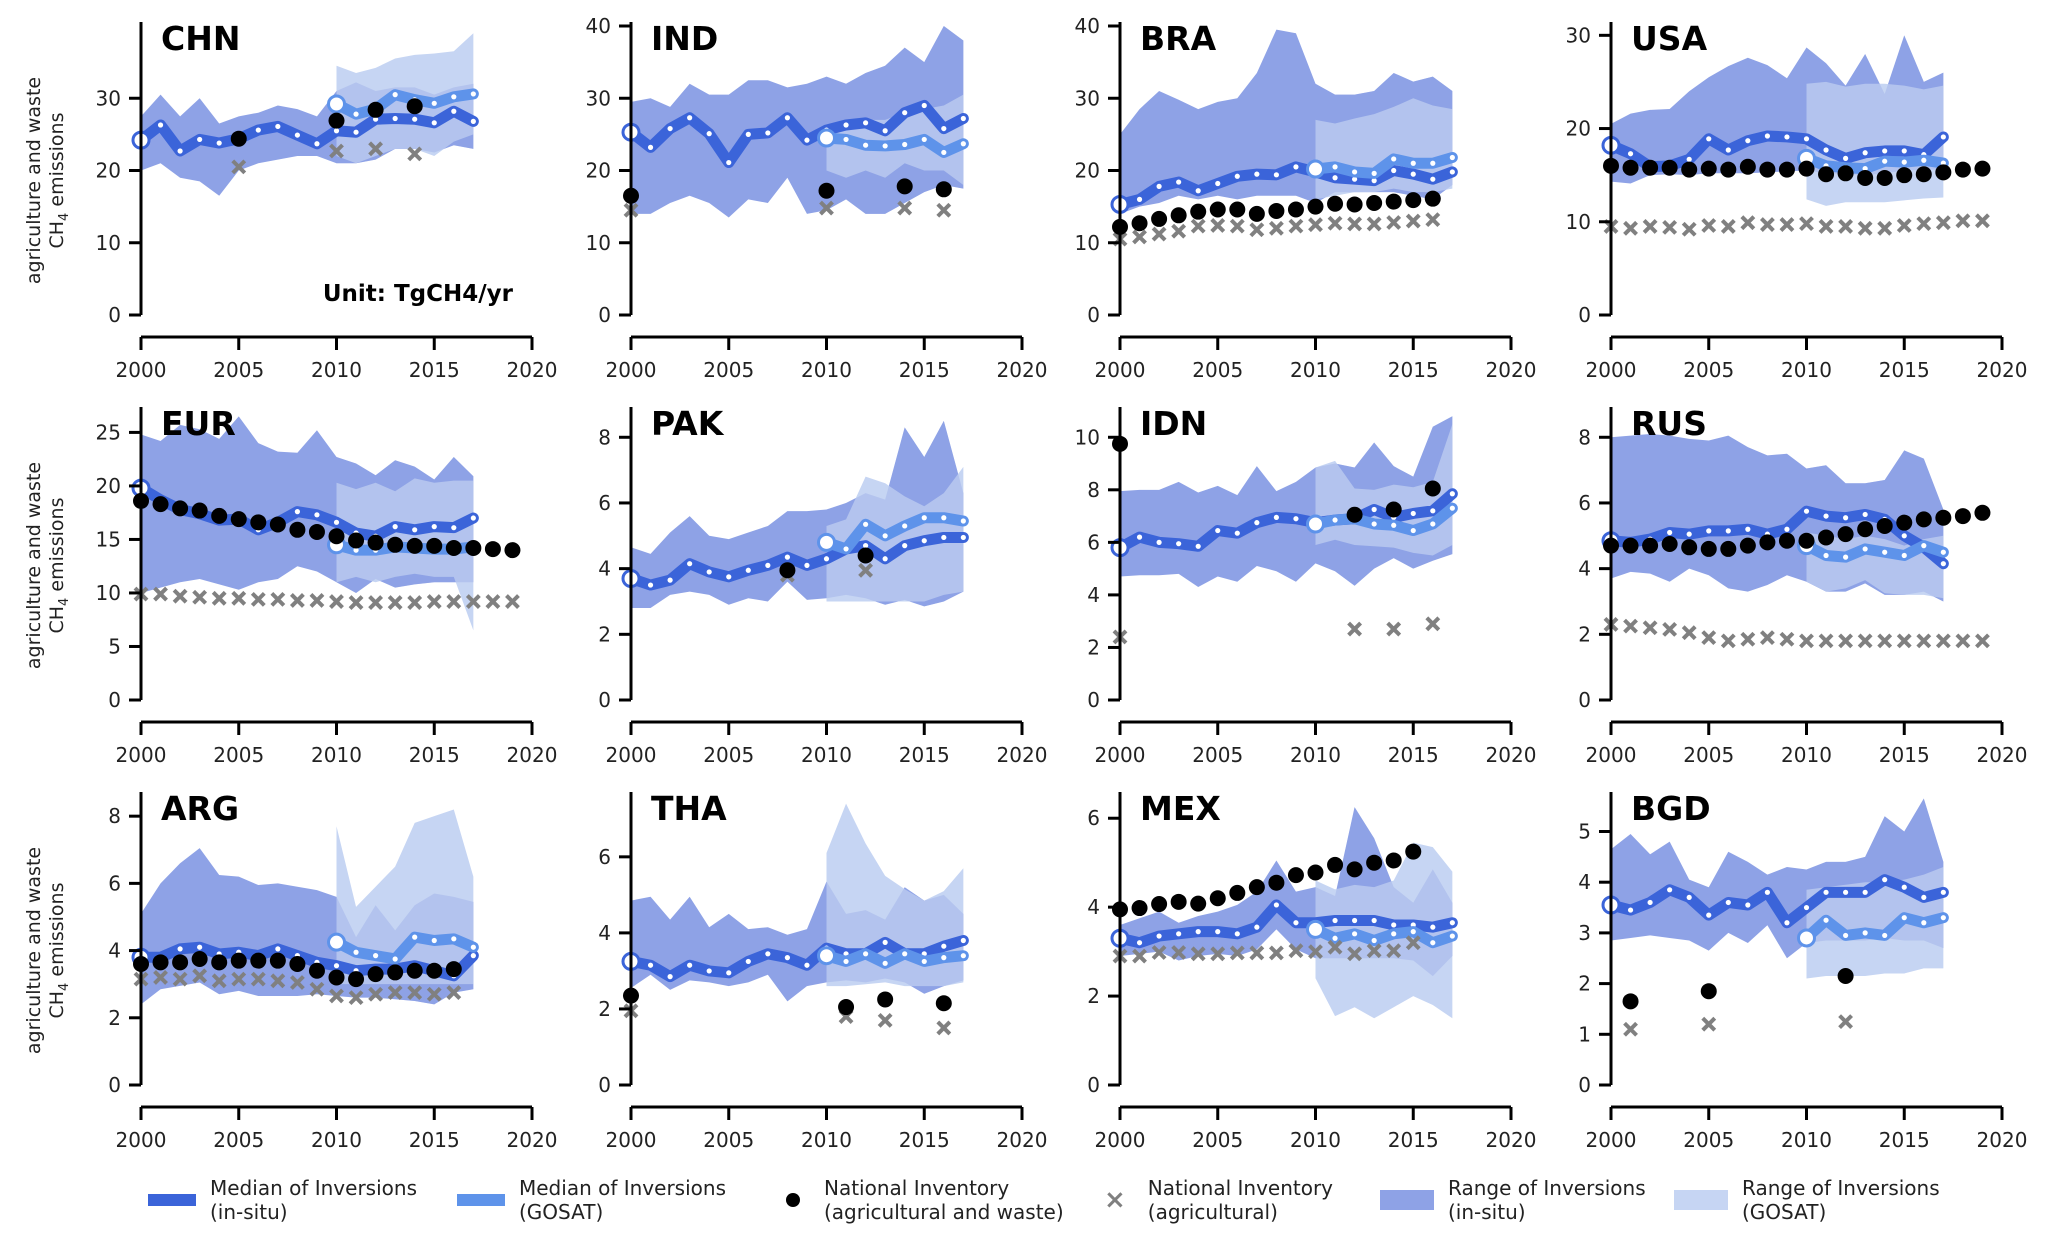 The width and height of the screenshot is (2047, 1245). What do you see at coordinates (64, 217) in the screenshot?
I see `y-label-subscript: 4` at bounding box center [64, 217].